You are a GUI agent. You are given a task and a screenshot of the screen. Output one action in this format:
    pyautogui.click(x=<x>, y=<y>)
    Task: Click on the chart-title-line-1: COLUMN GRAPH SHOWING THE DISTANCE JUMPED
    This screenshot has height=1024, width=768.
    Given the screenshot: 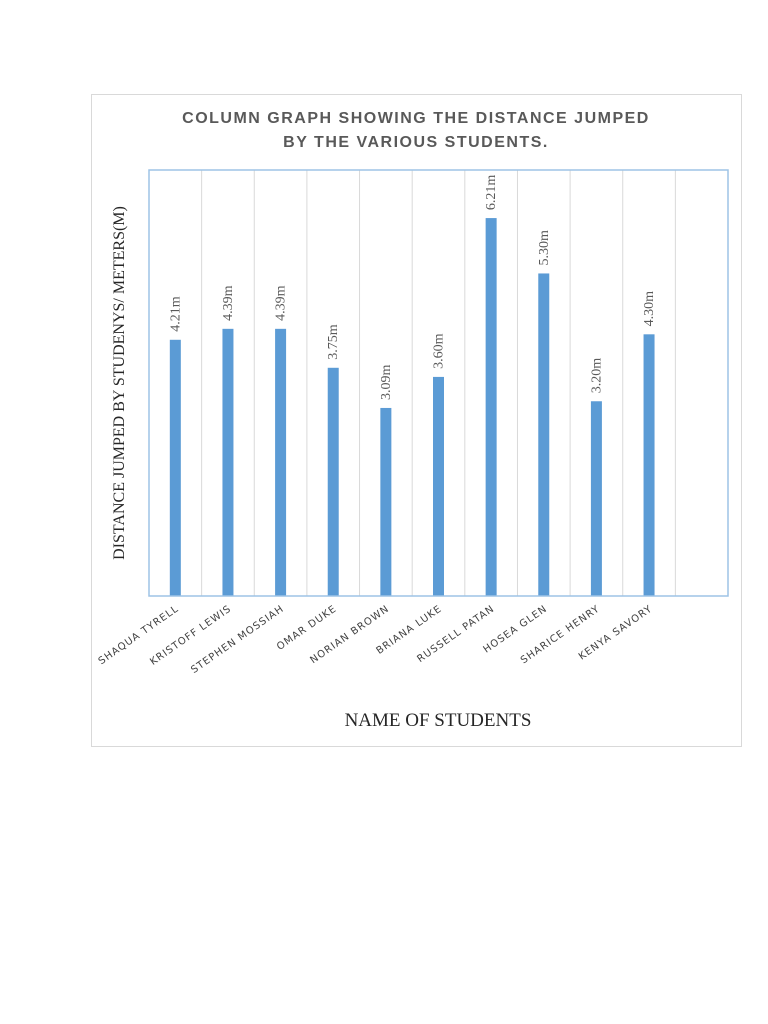 What is the action you would take?
    pyautogui.click(x=416, y=118)
    